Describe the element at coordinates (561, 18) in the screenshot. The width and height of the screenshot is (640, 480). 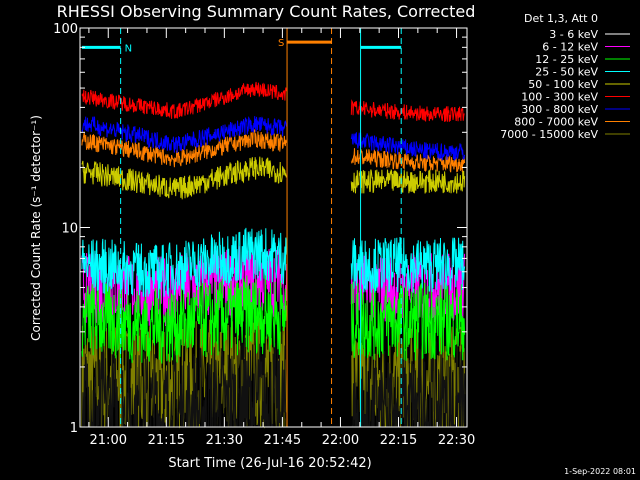
I see `legend-title: Det 1,3, Att 0` at that location.